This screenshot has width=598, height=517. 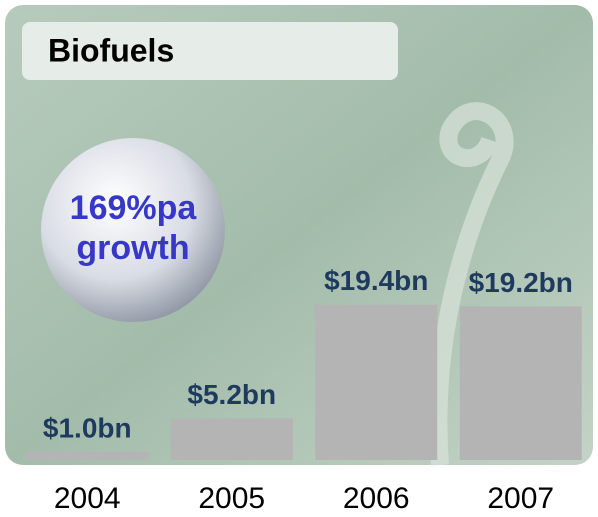 What do you see at coordinates (132, 248) in the screenshot?
I see `annotation: growth` at bounding box center [132, 248].